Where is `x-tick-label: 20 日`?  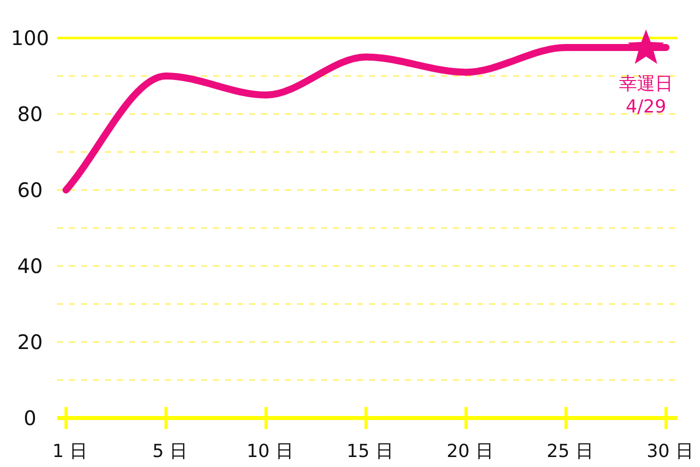 x-tick-label: 20 日 is located at coordinates (470, 451).